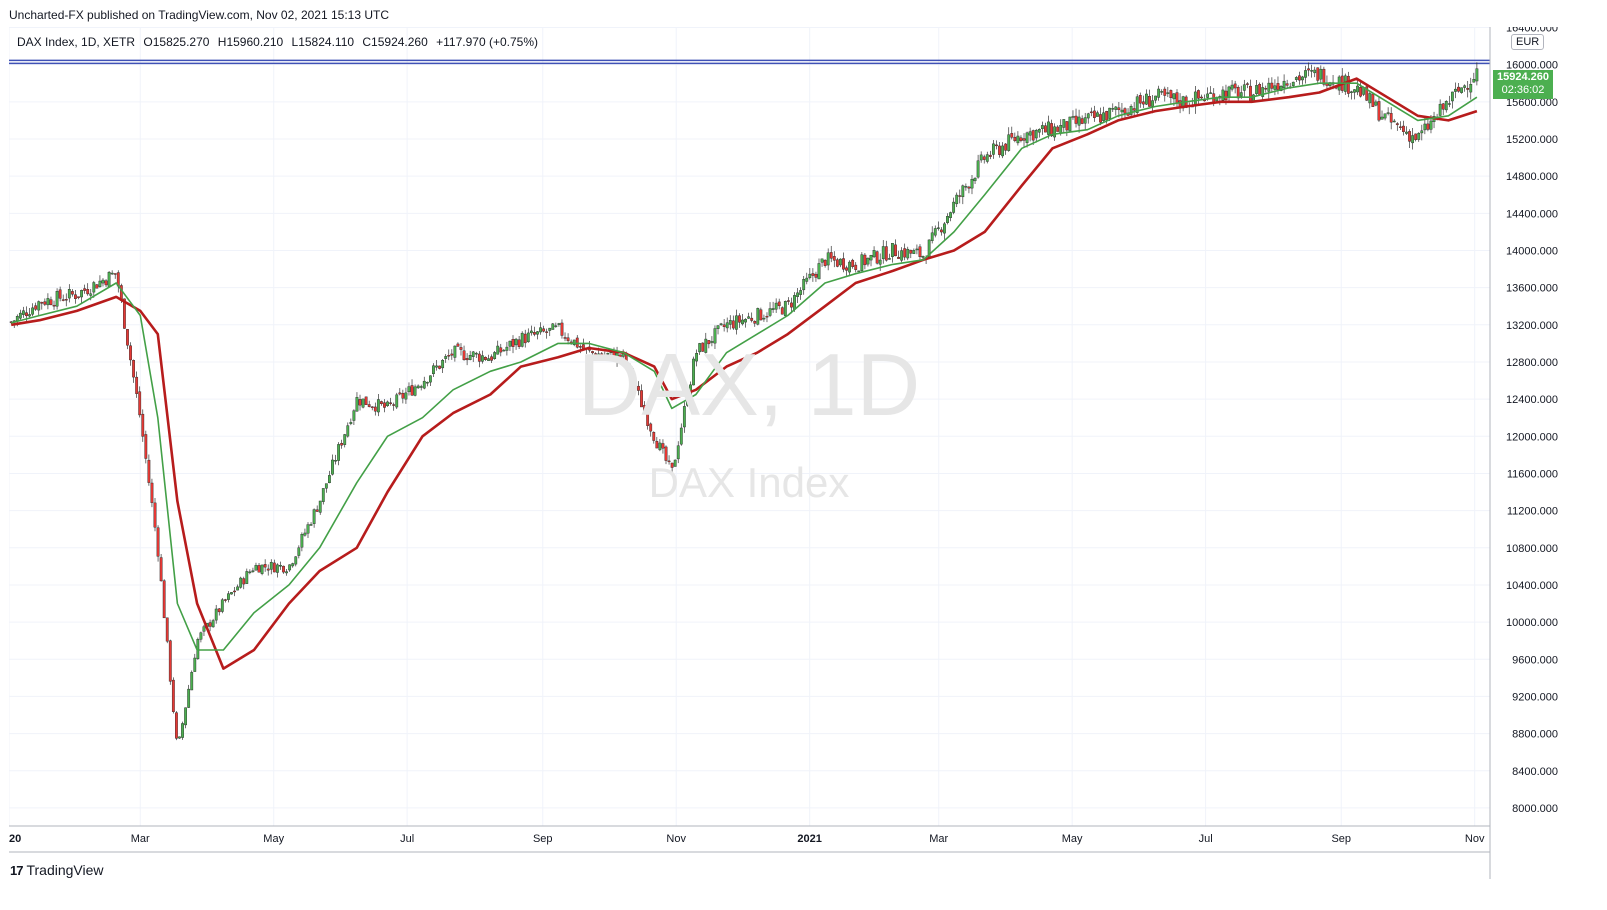 The height and width of the screenshot is (910, 1607). What do you see at coordinates (1532, 474) in the screenshot?
I see `y-tick-label: 11600.000` at bounding box center [1532, 474].